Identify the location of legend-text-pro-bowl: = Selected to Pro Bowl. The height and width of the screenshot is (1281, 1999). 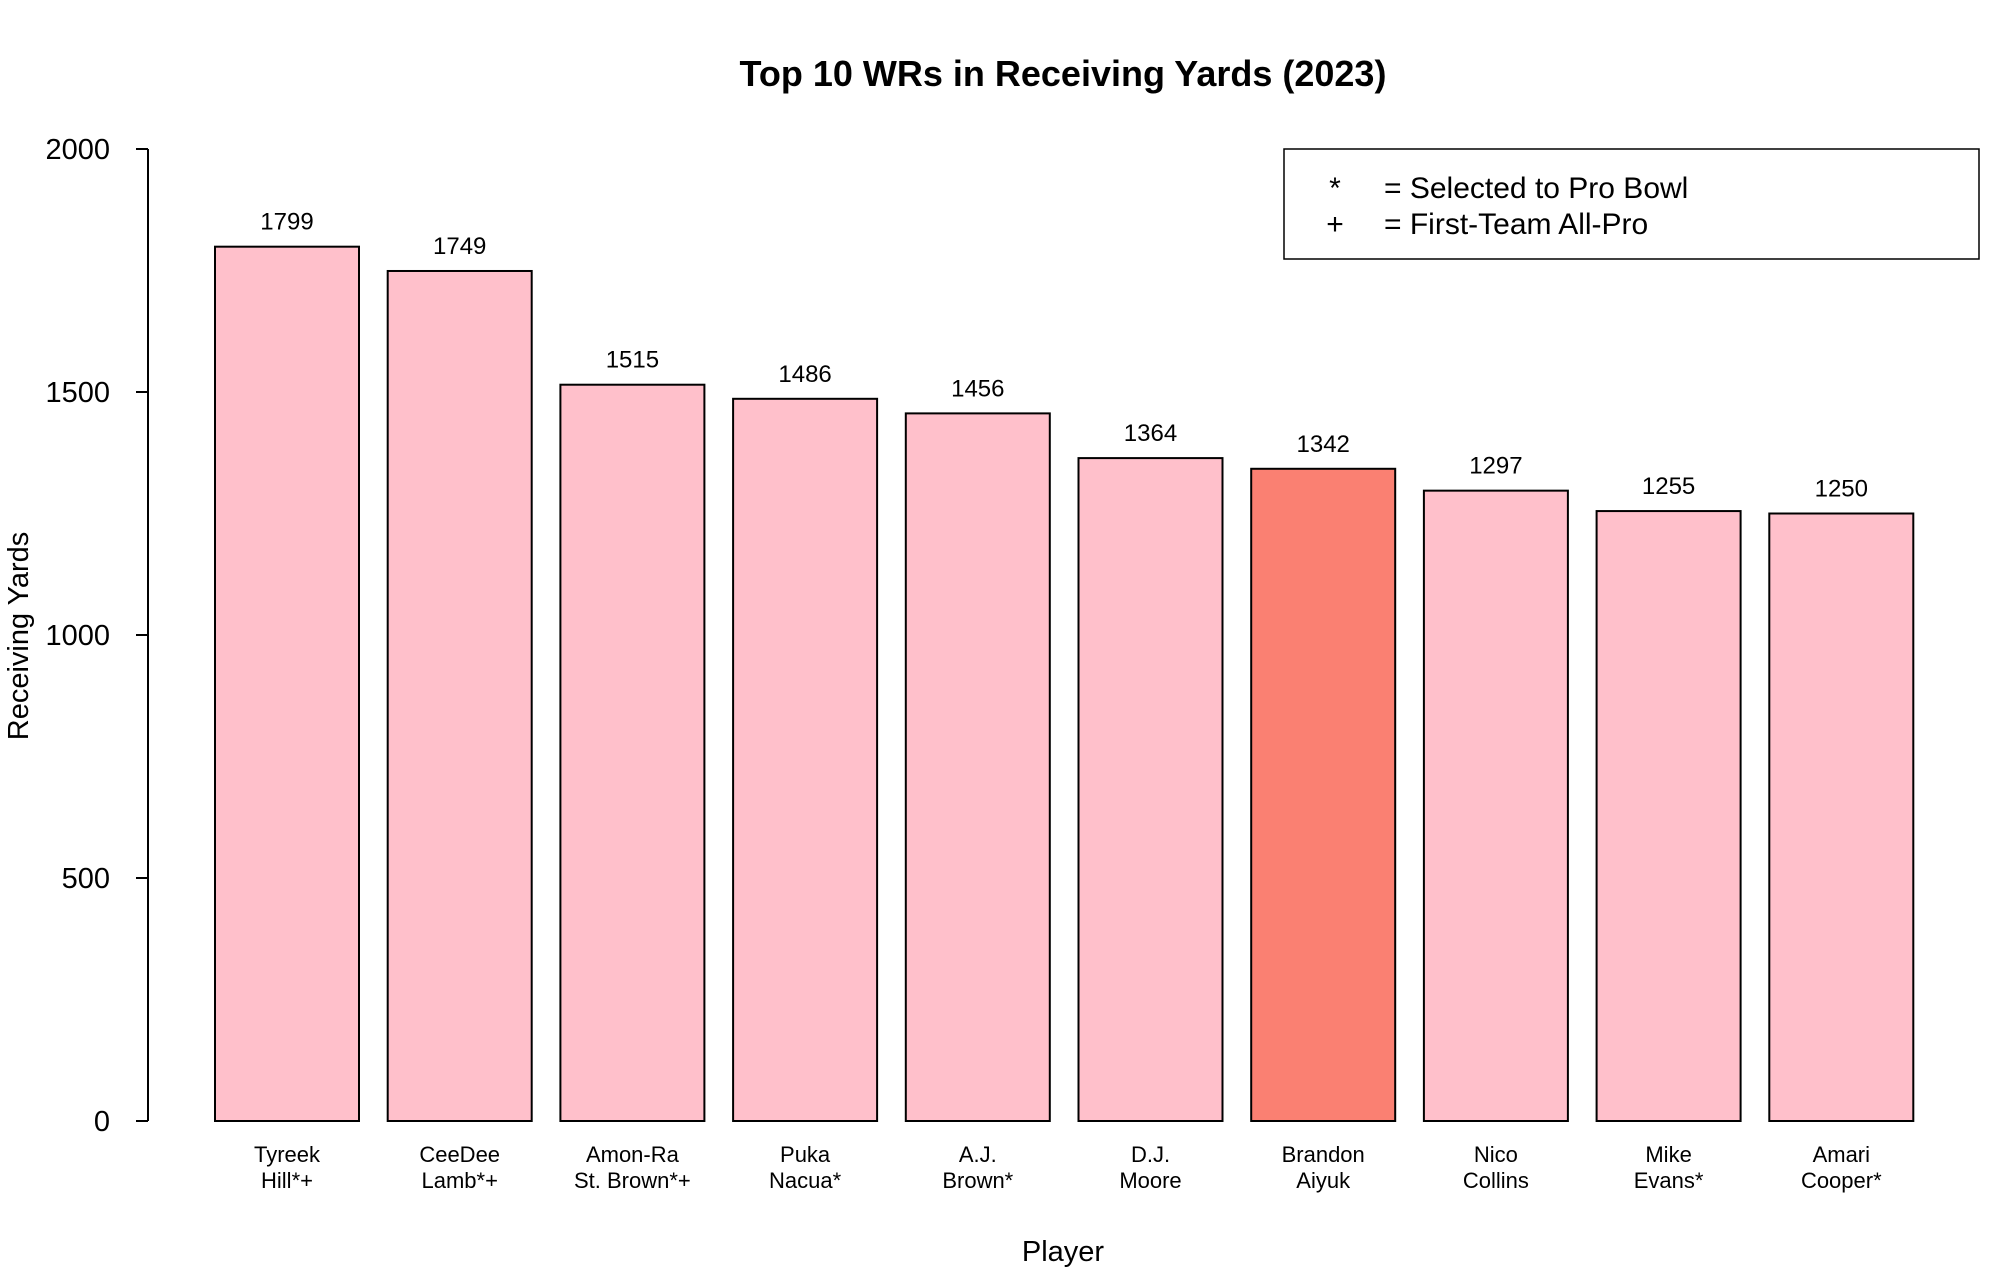
(1536, 188).